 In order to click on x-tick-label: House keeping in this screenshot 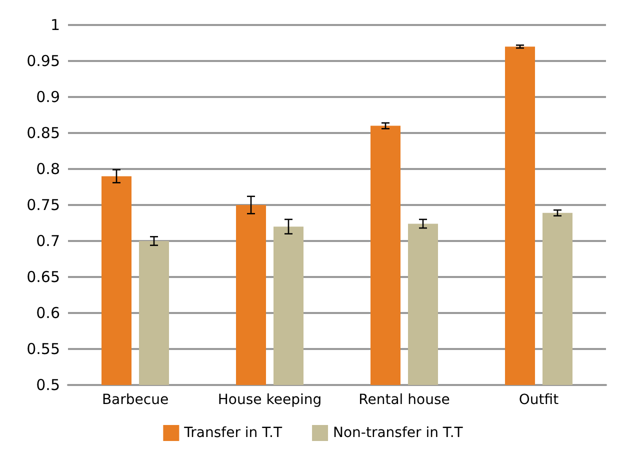, I will do `click(270, 400)`.